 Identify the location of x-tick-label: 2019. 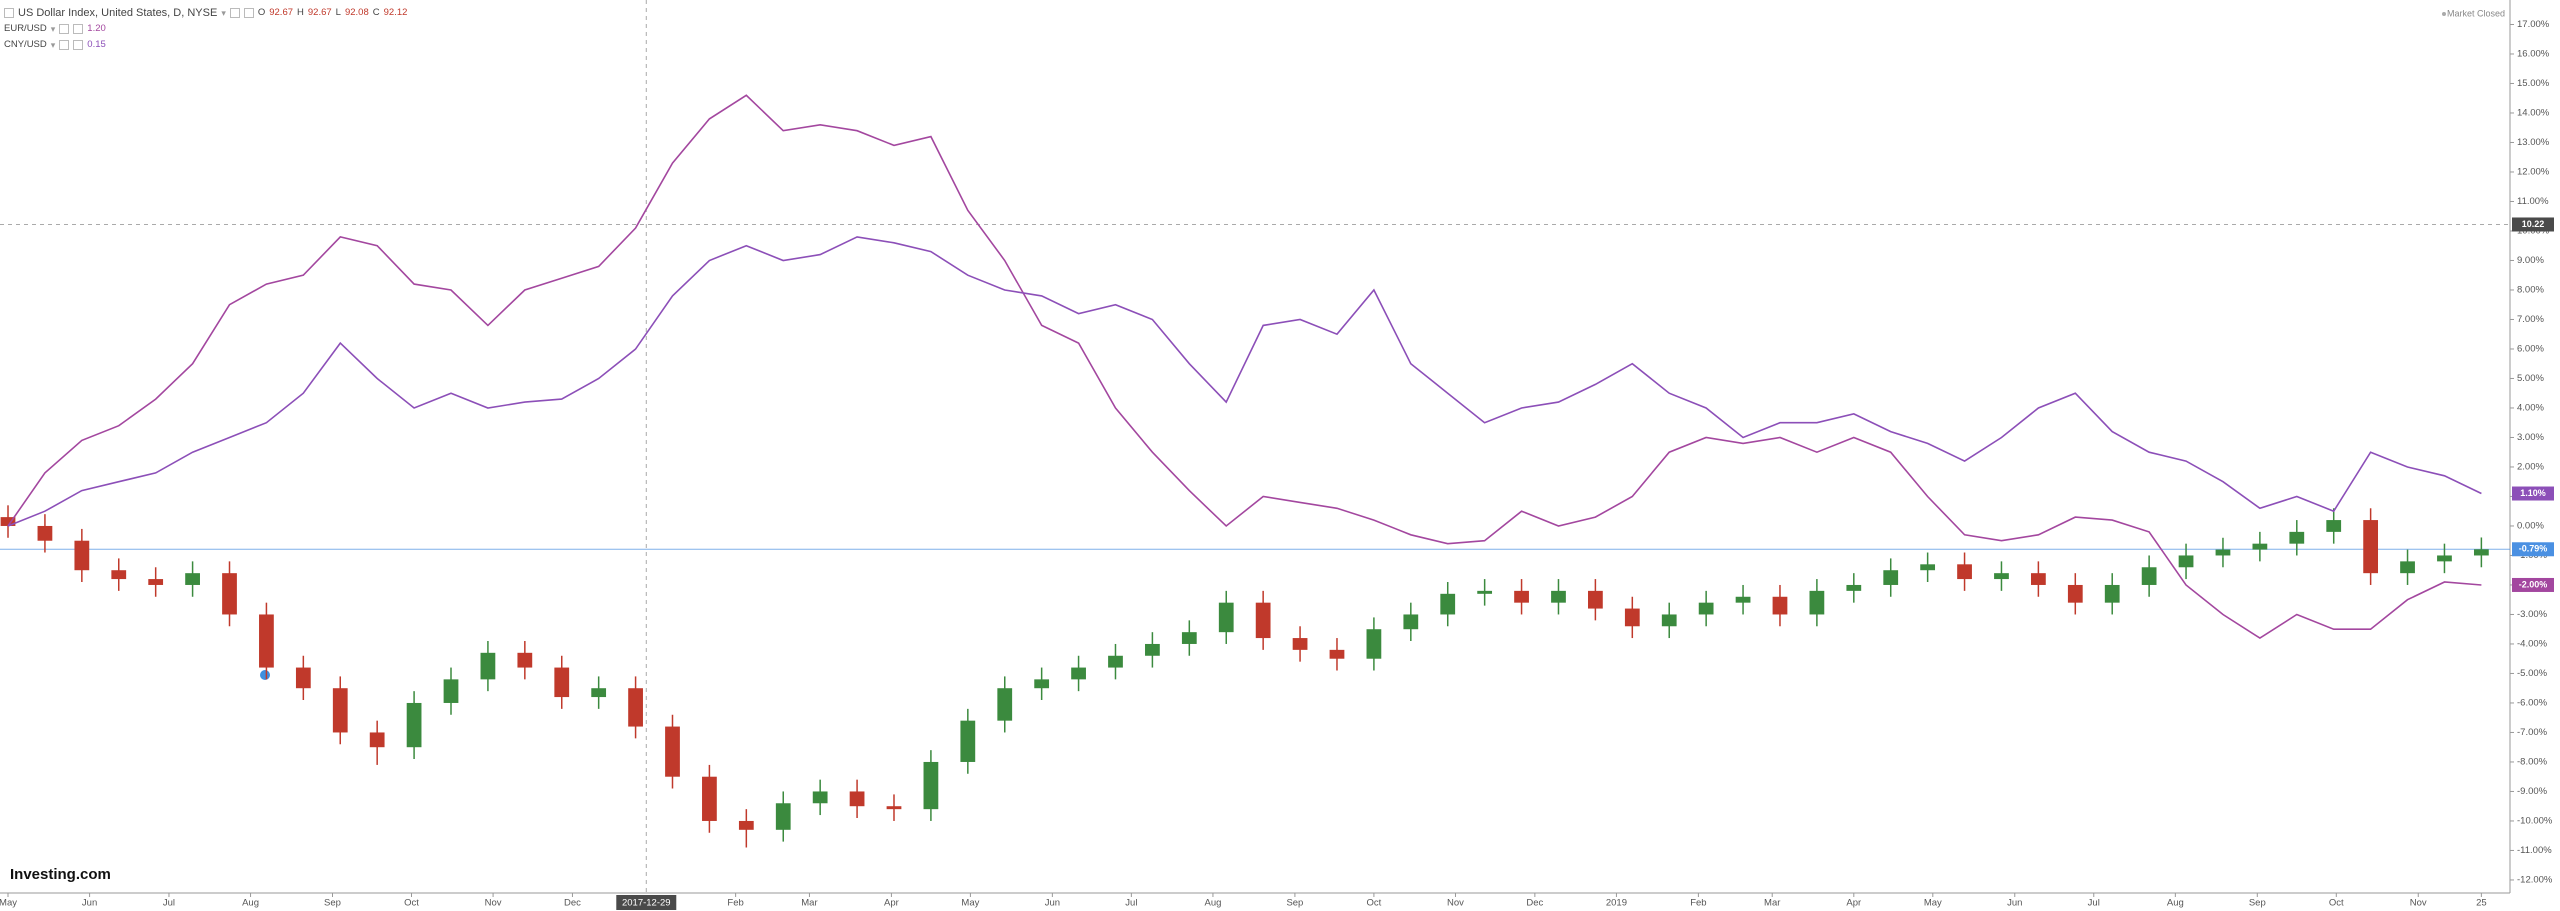
(1616, 903).